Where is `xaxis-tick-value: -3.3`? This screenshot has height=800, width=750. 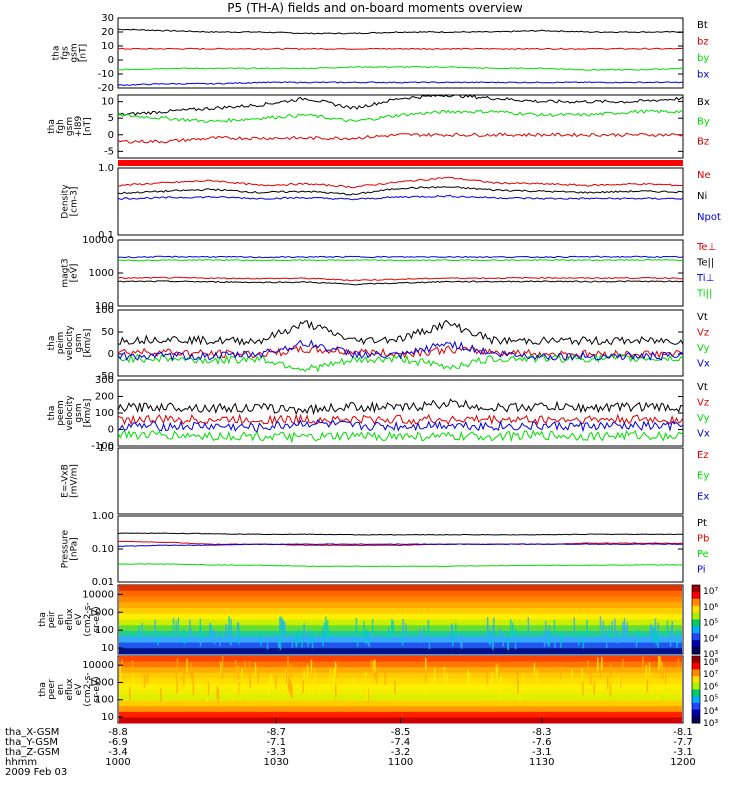
xaxis-tick-value: -3.3 is located at coordinates (276, 752).